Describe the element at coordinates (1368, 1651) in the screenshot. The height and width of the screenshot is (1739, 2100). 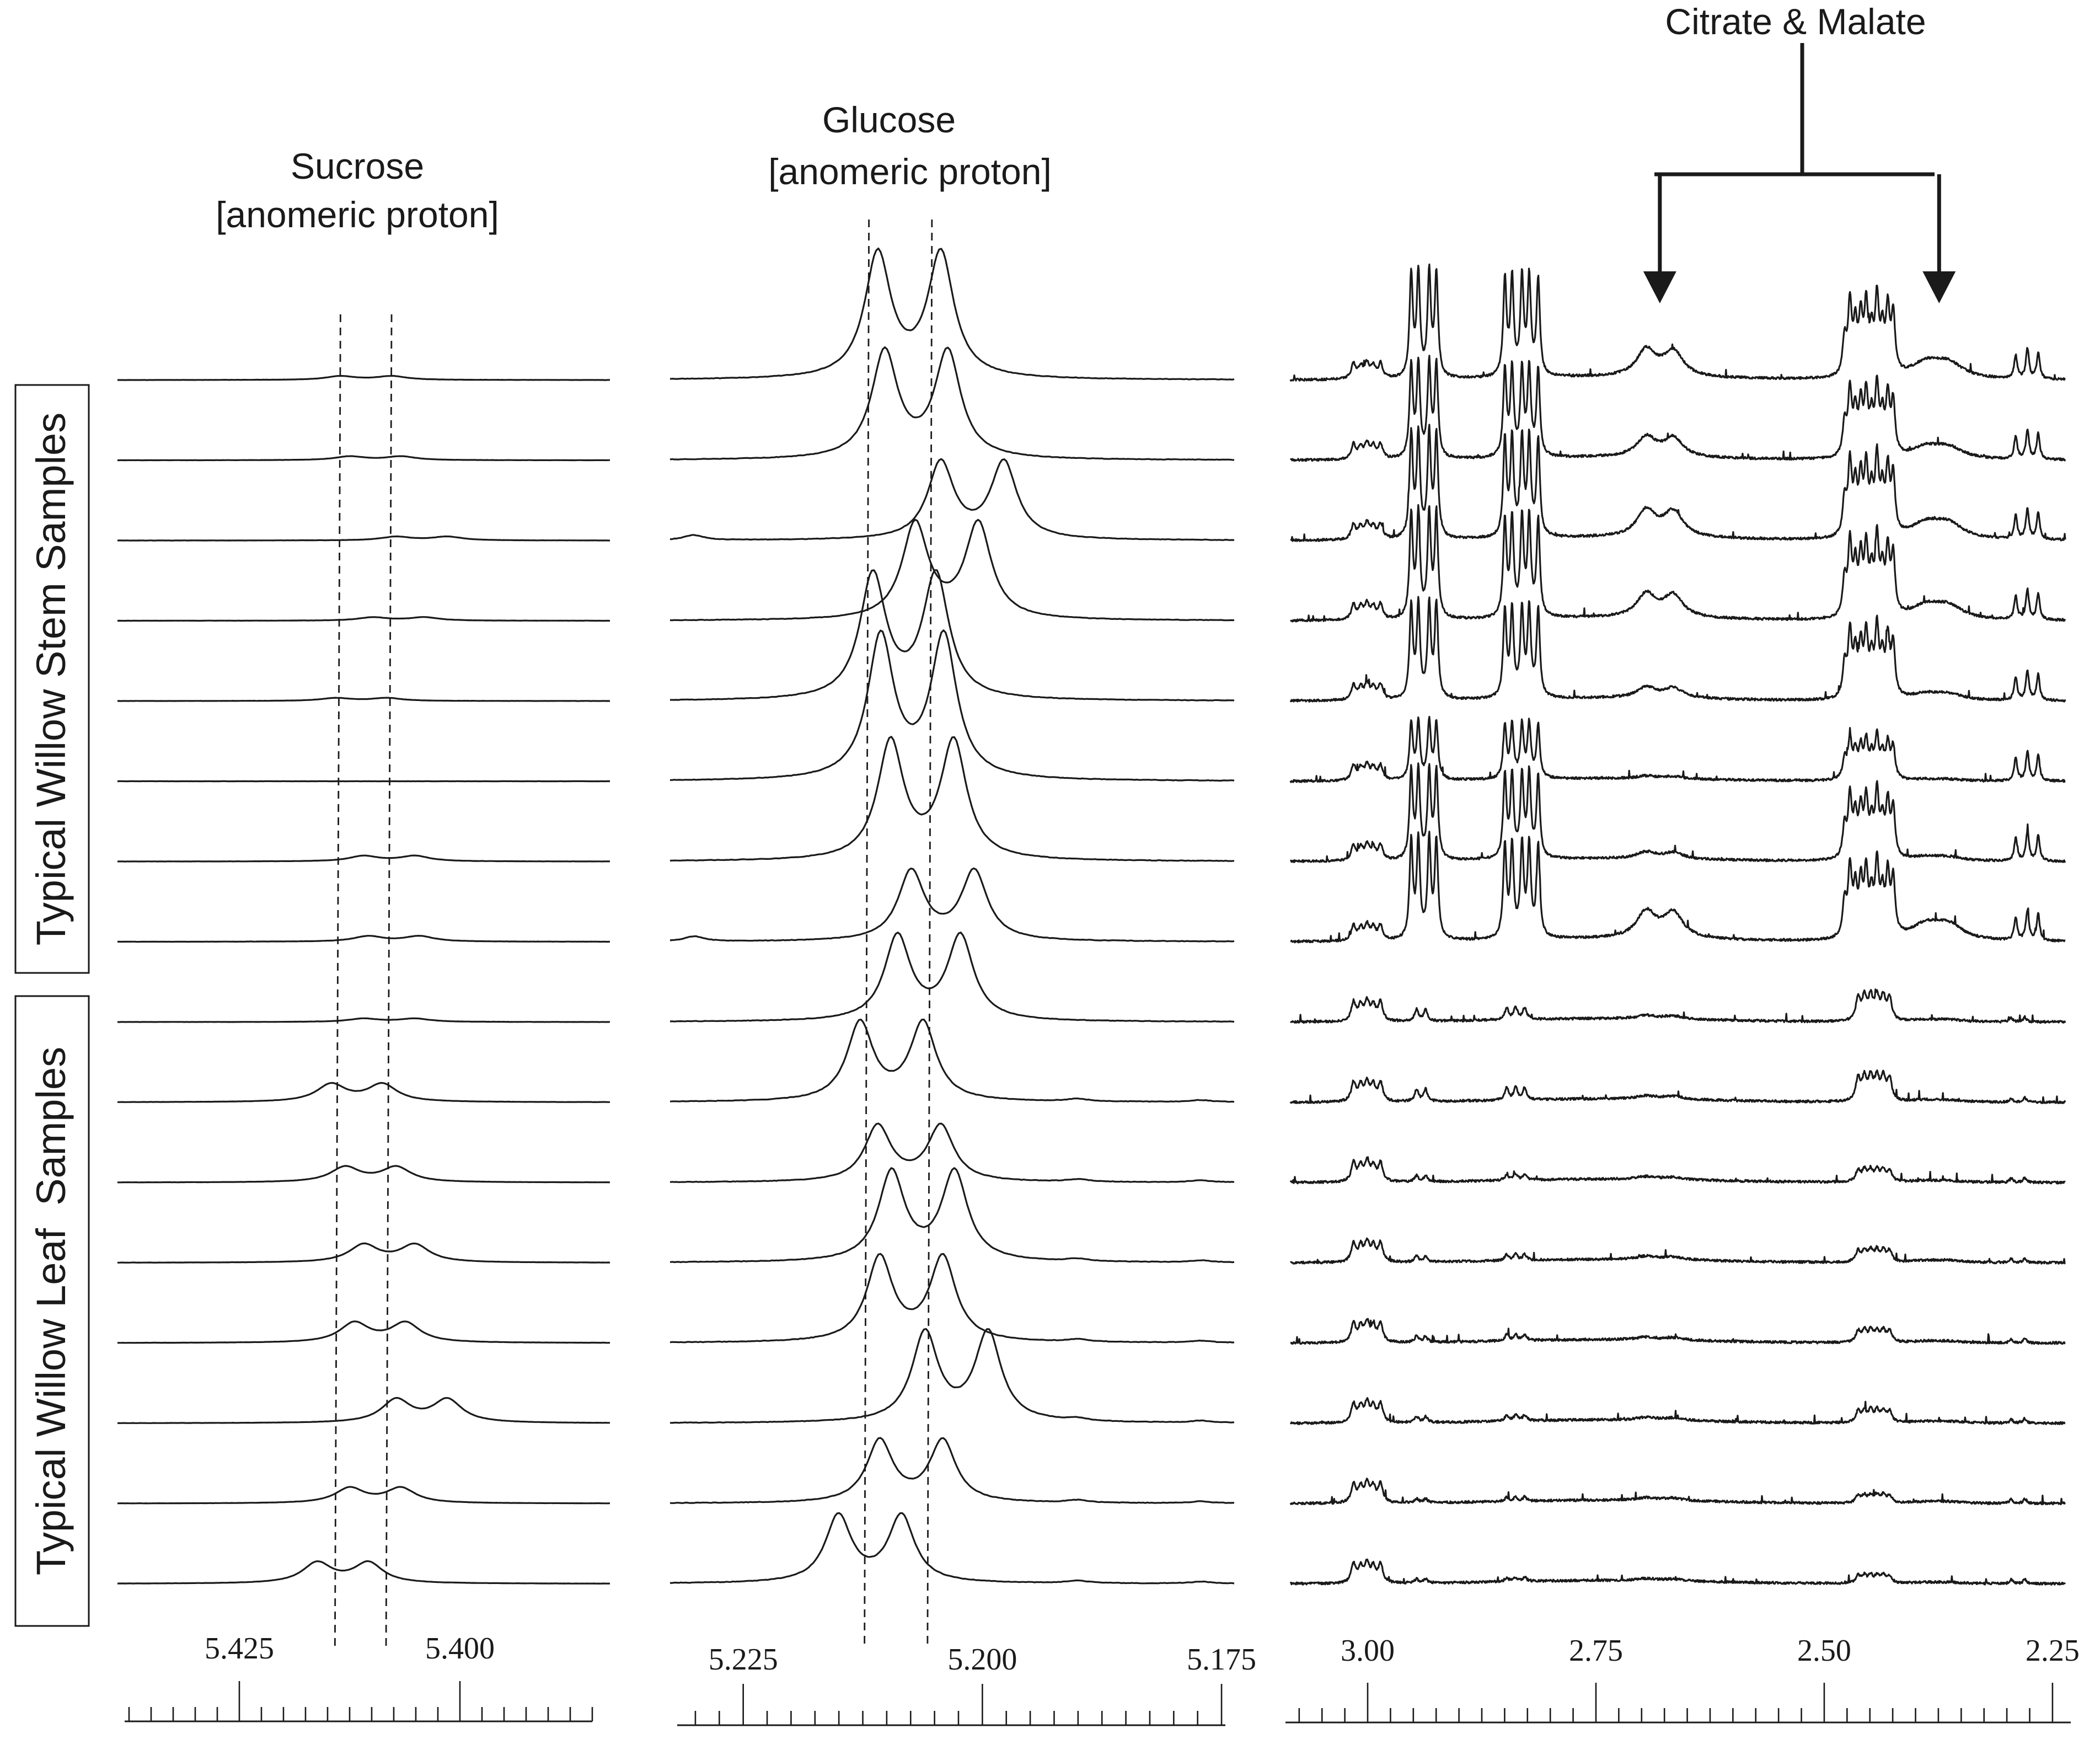
I see `organic-acids-tick-label: 3.00` at that location.